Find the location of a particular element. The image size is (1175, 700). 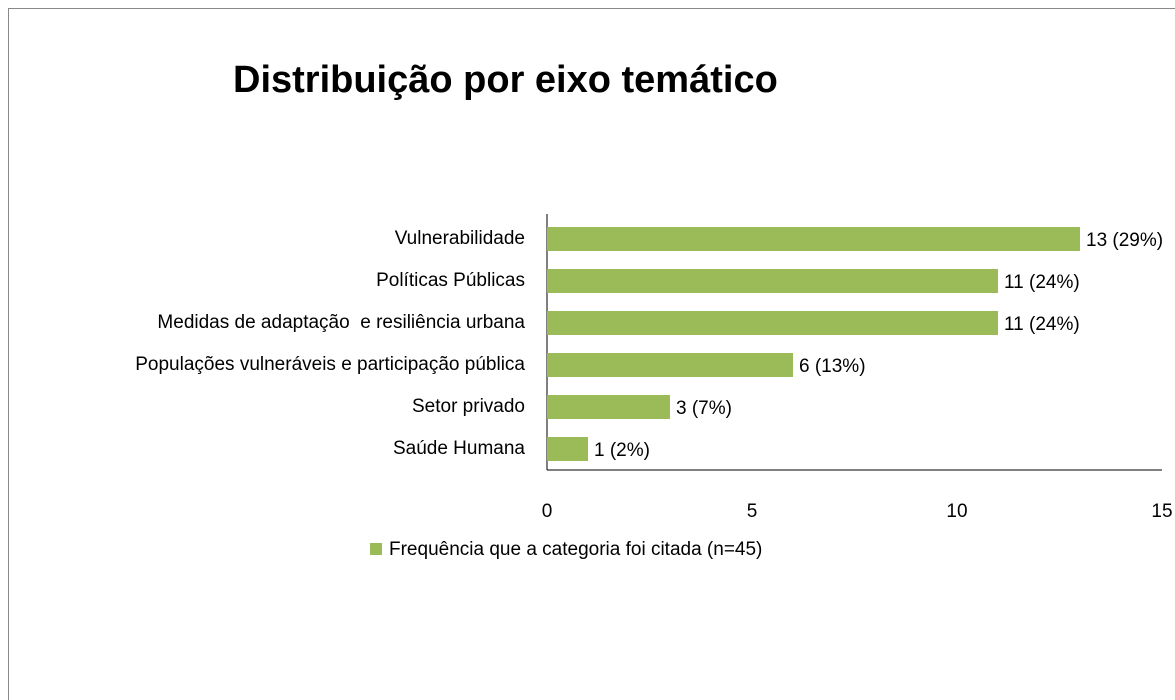

y-tick-label: Saúde Humana is located at coordinates (459, 448).